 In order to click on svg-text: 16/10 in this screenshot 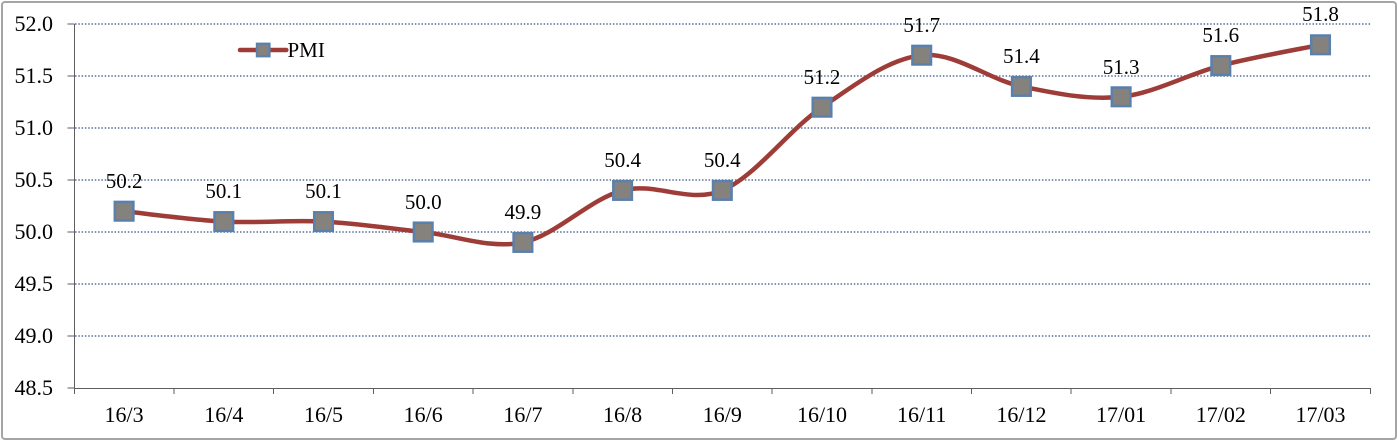, I will do `click(822, 414)`.